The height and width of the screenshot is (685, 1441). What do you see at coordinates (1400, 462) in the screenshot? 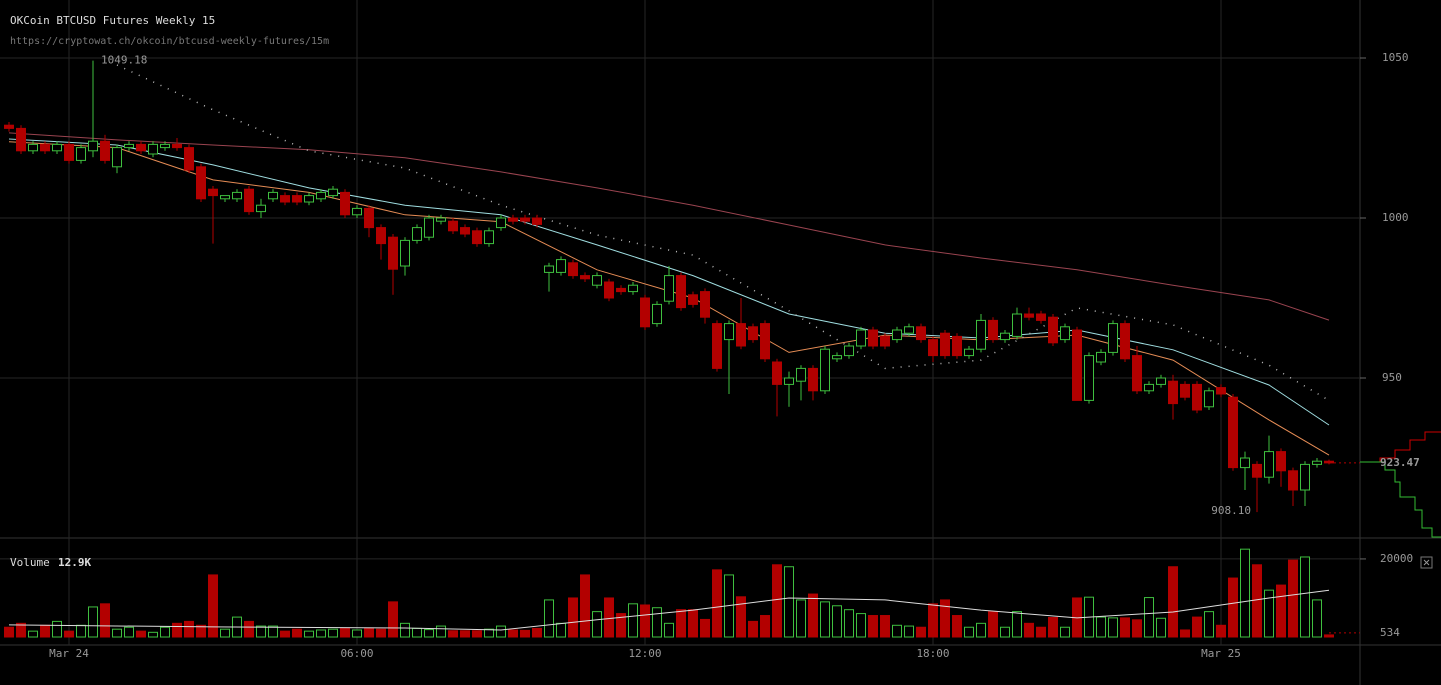
I see `last-price-label: 923.47` at bounding box center [1400, 462].